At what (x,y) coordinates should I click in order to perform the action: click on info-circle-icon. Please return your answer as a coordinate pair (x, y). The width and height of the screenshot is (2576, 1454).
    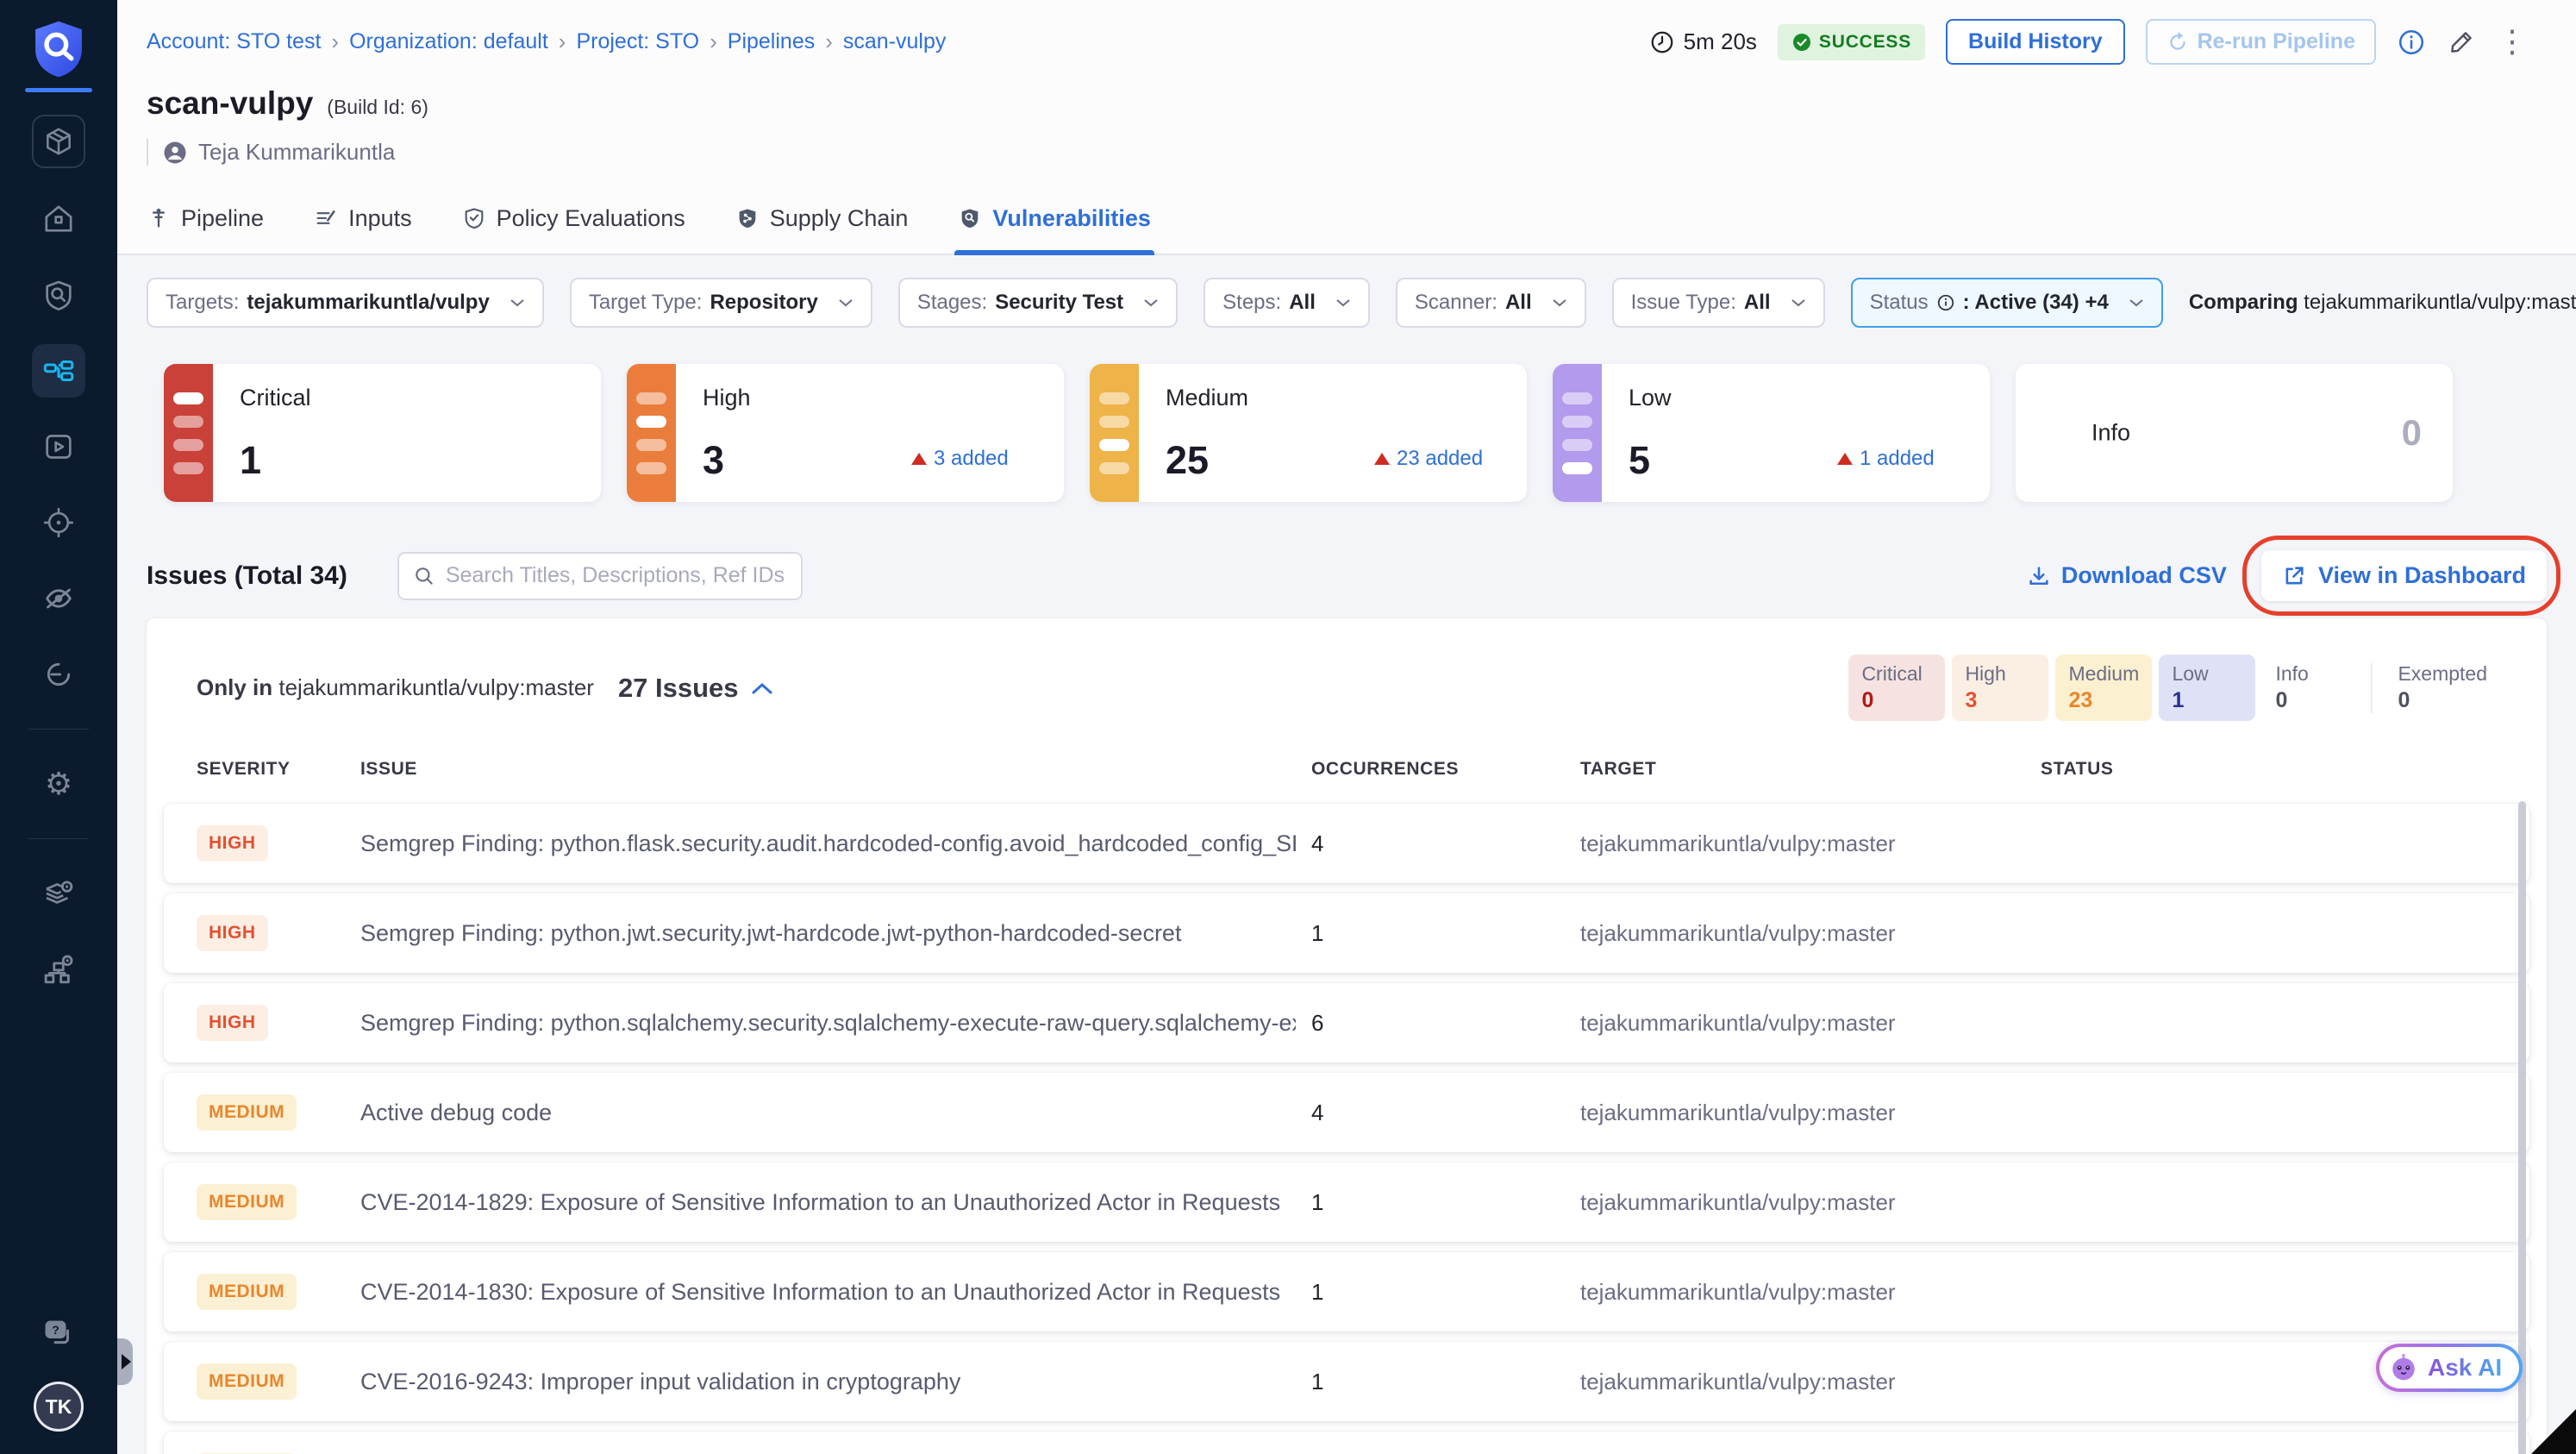
    Looking at the image, I should click on (1945, 302).